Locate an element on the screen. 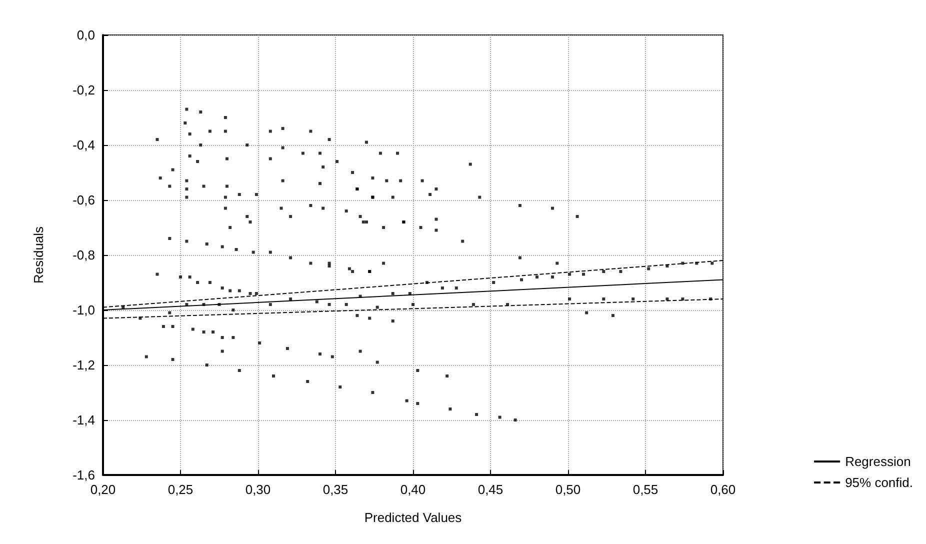  y-tick-label: -0,2 is located at coordinates (83, 90).